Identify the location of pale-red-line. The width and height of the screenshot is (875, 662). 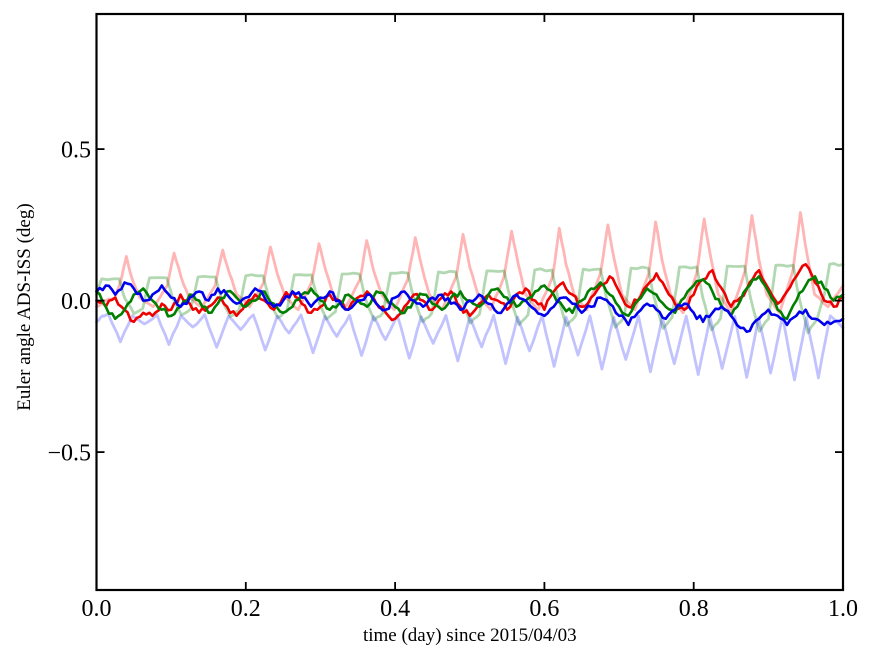
(470, 263).